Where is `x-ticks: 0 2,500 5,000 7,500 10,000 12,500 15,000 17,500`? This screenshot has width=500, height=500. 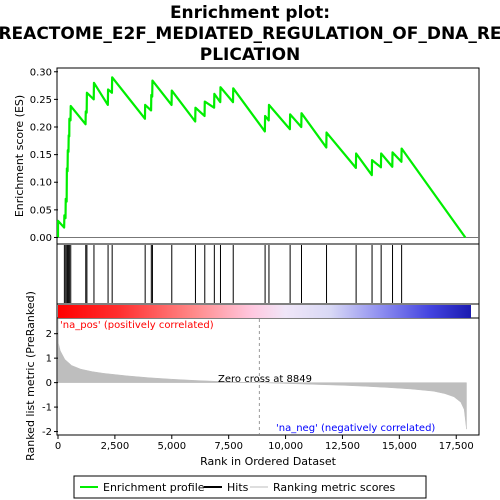
x-ticks: 0 2,500 5,000 7,500 10,000 12,500 15,000 17,500 is located at coordinates (264, 443).